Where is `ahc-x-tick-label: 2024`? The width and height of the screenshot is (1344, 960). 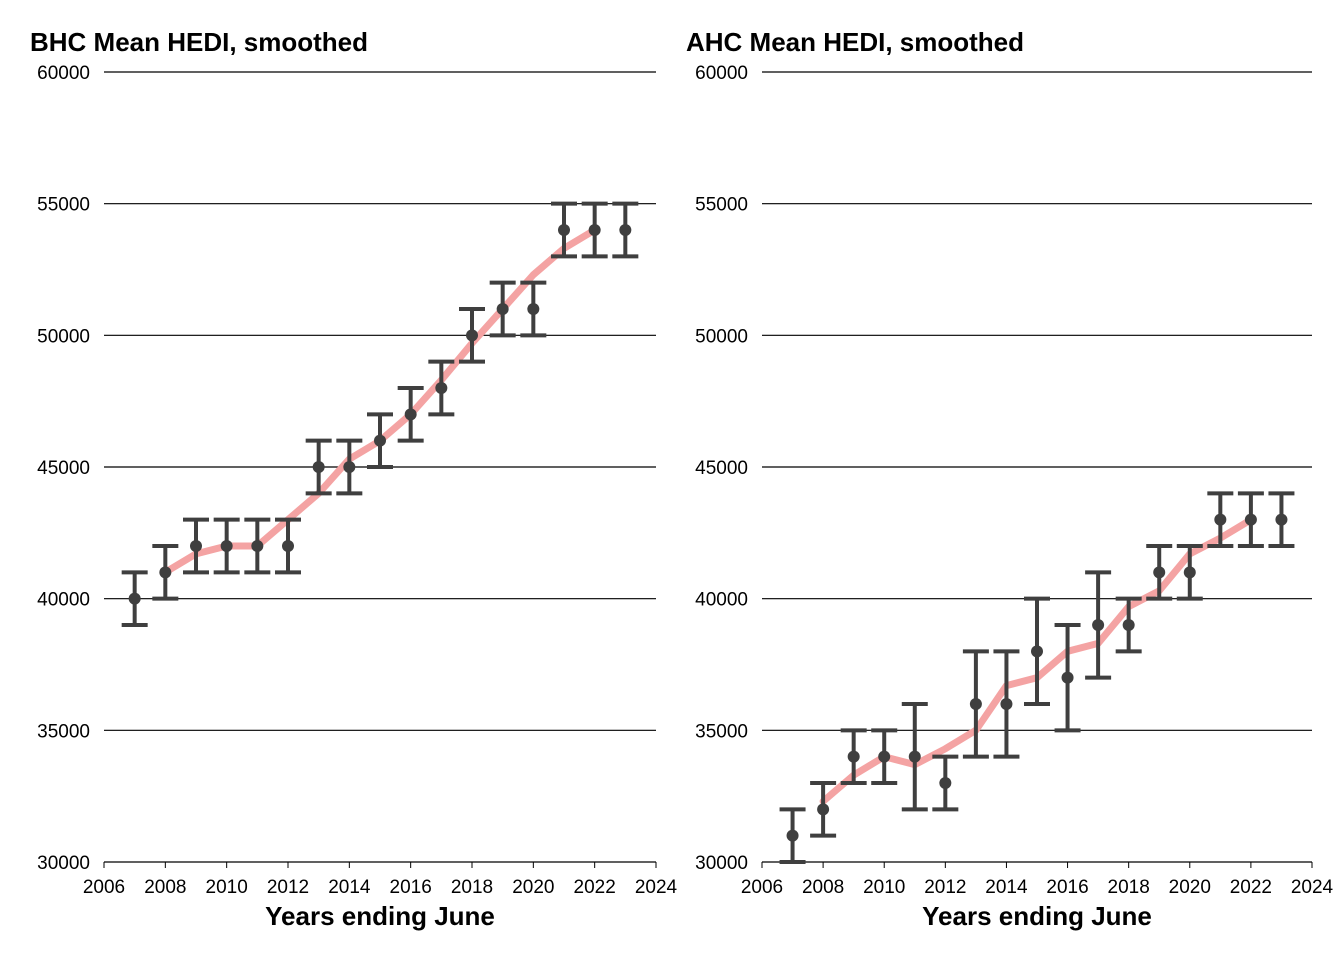 ahc-x-tick-label: 2024 is located at coordinates (1312, 887).